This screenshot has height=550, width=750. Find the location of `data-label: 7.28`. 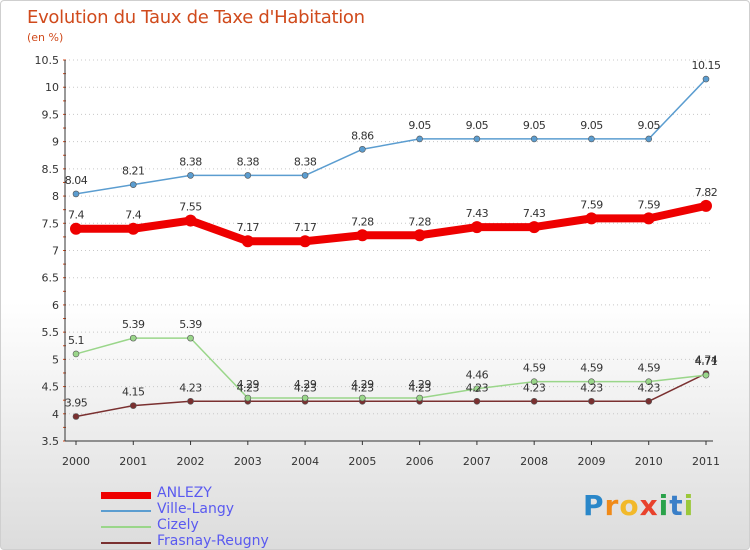

data-label: 7.28 is located at coordinates (419, 221).